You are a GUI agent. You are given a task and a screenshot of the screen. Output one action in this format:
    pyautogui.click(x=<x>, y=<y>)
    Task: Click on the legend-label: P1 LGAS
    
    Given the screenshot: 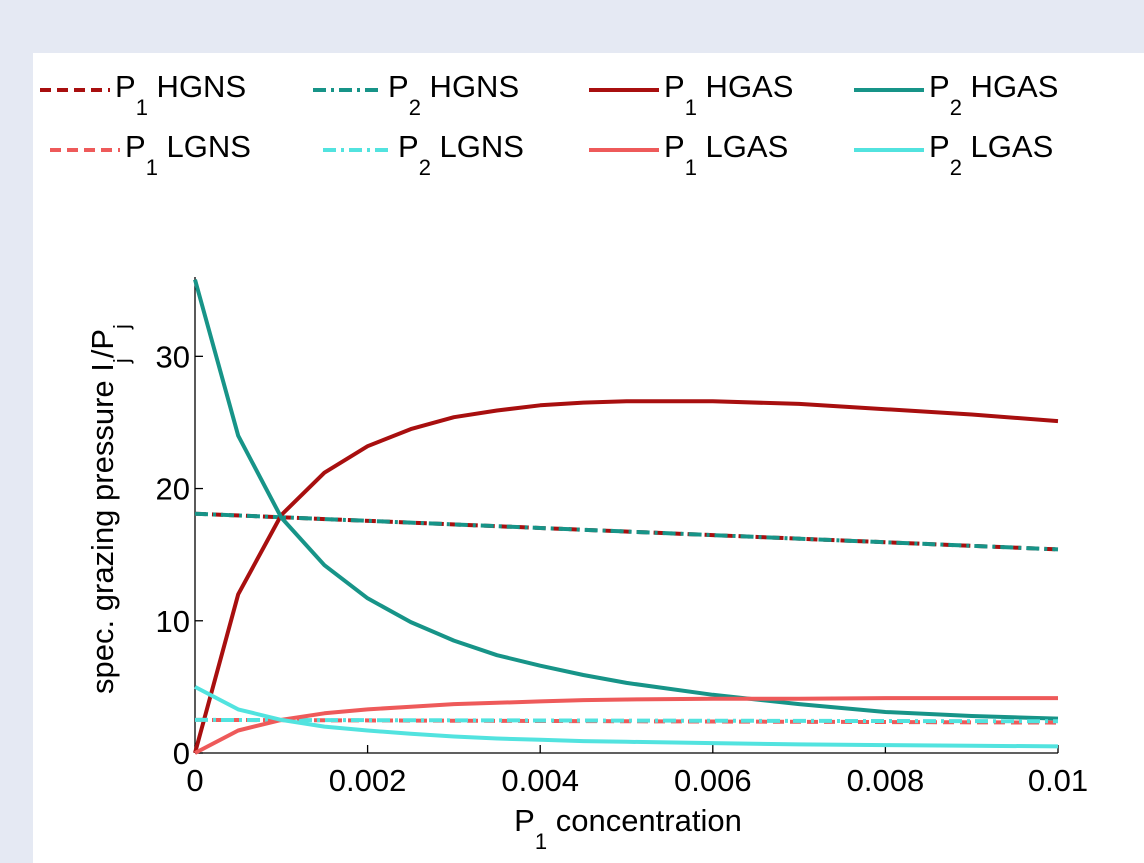 What is the action you would take?
    pyautogui.click(x=726, y=154)
    